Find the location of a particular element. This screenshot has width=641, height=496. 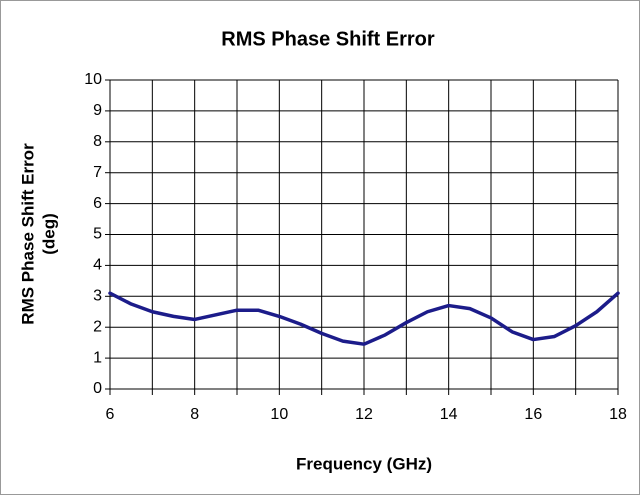

x-tick-label: 10 is located at coordinates (279, 414).